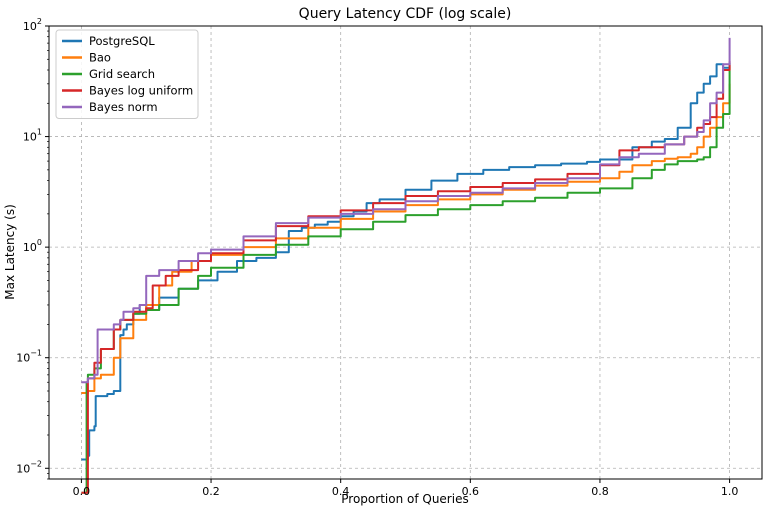 This screenshot has width=778, height=508. I want to click on x-tick-label: 0.4, so click(341, 491).